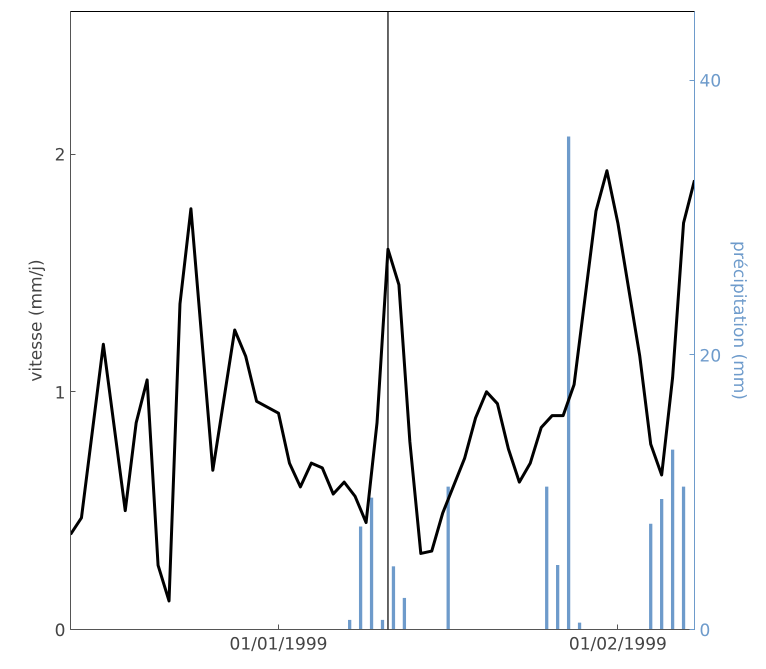 The height and width of the screenshot is (669, 766). What do you see at coordinates (711, 356) in the screenshot?
I see `y2-tick-label: 20` at bounding box center [711, 356].